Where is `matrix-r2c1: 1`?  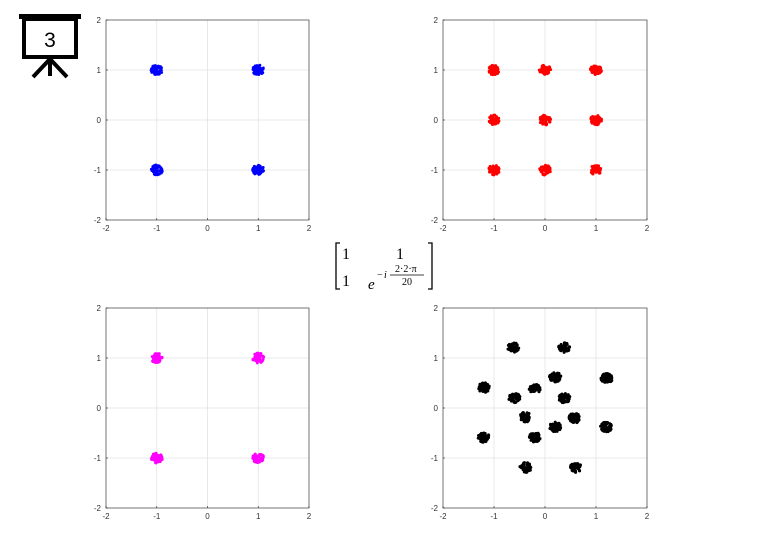
matrix-r2c1: 1 is located at coordinates (346, 281).